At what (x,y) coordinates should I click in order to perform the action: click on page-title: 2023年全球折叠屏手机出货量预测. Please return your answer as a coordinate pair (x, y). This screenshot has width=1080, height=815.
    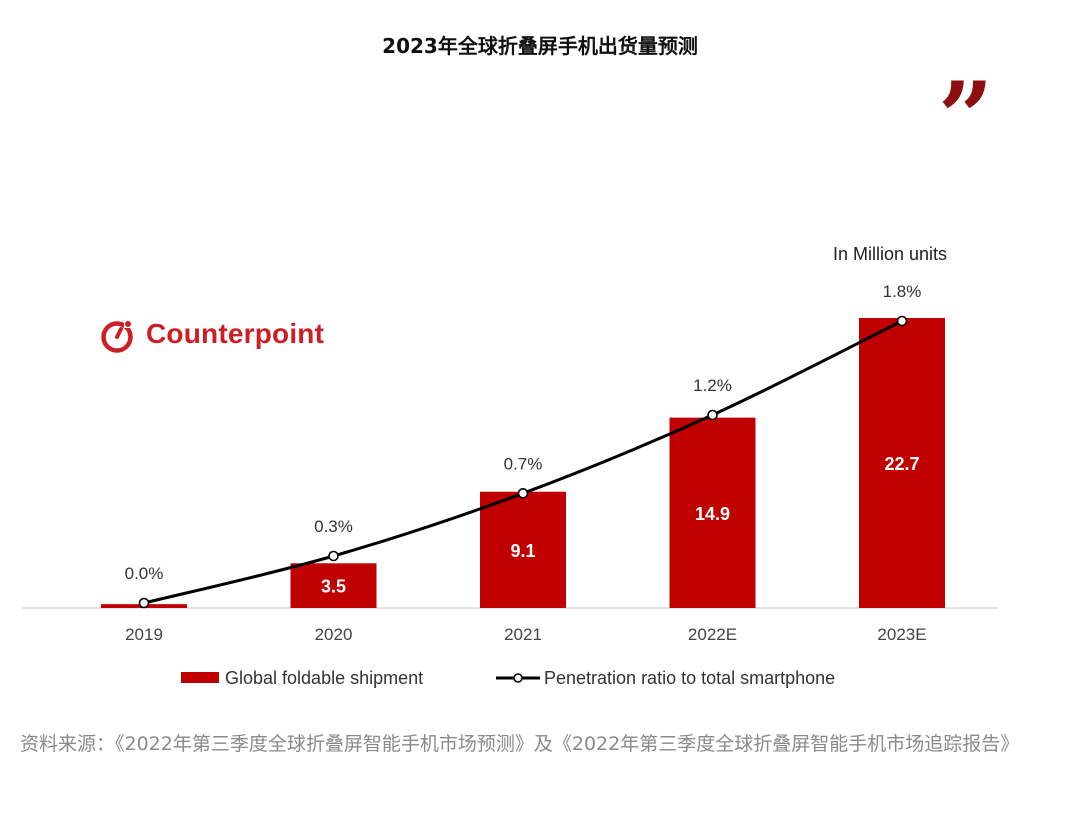
    Looking at the image, I should click on (540, 46).